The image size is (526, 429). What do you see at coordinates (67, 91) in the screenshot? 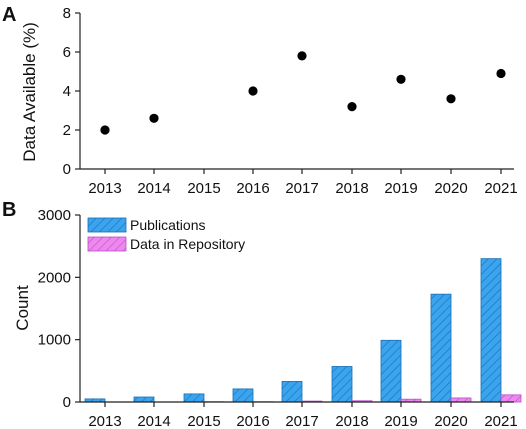
I see `panel-a-y-tick-label: 4` at bounding box center [67, 91].